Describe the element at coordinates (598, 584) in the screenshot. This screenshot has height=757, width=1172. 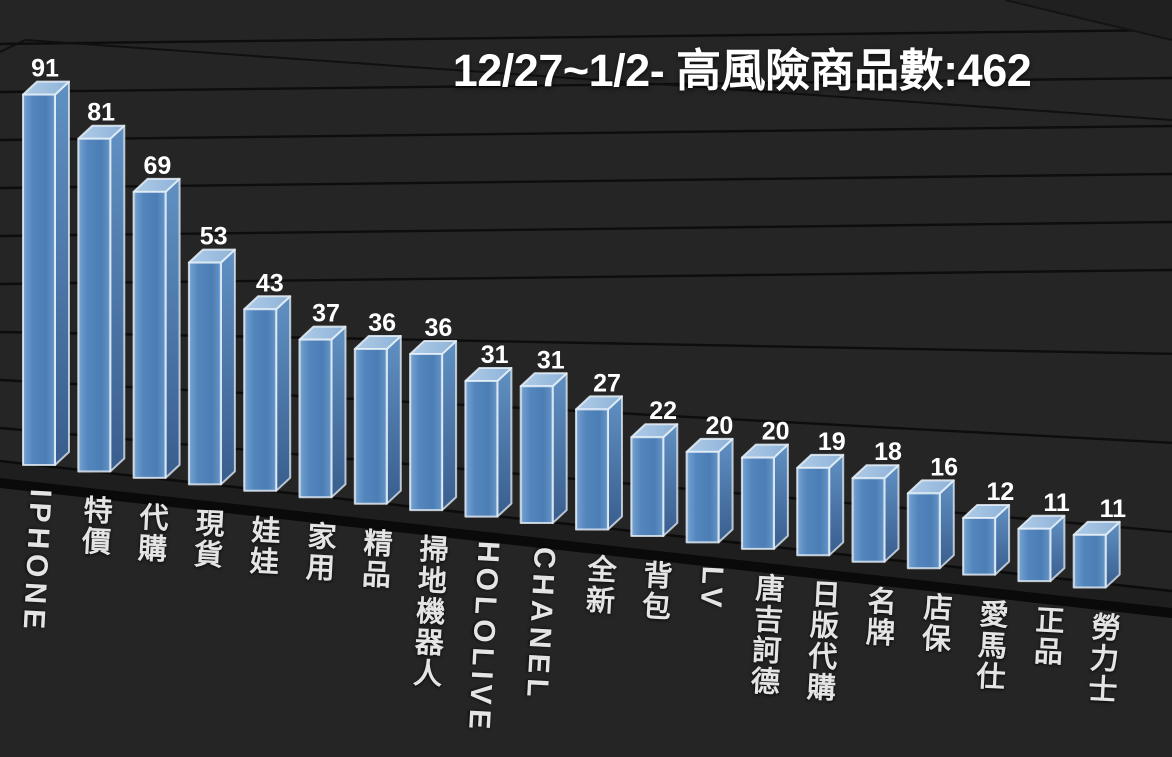
I see `category-label: 全新` at that location.